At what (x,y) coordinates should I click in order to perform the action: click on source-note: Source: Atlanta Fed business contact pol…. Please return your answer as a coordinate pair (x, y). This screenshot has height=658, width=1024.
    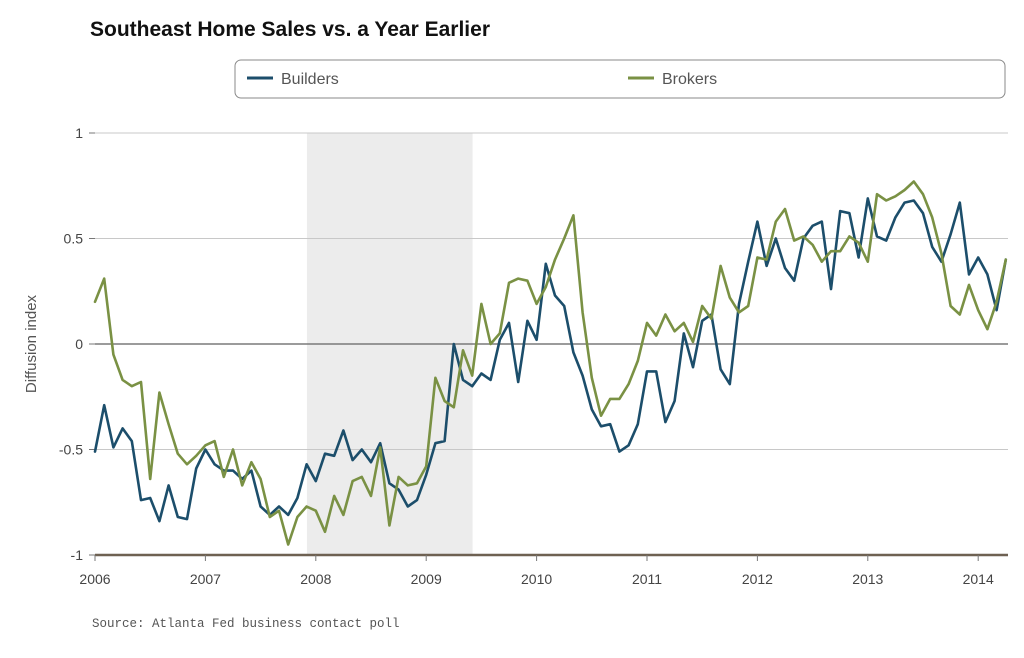
    Looking at the image, I should click on (246, 624).